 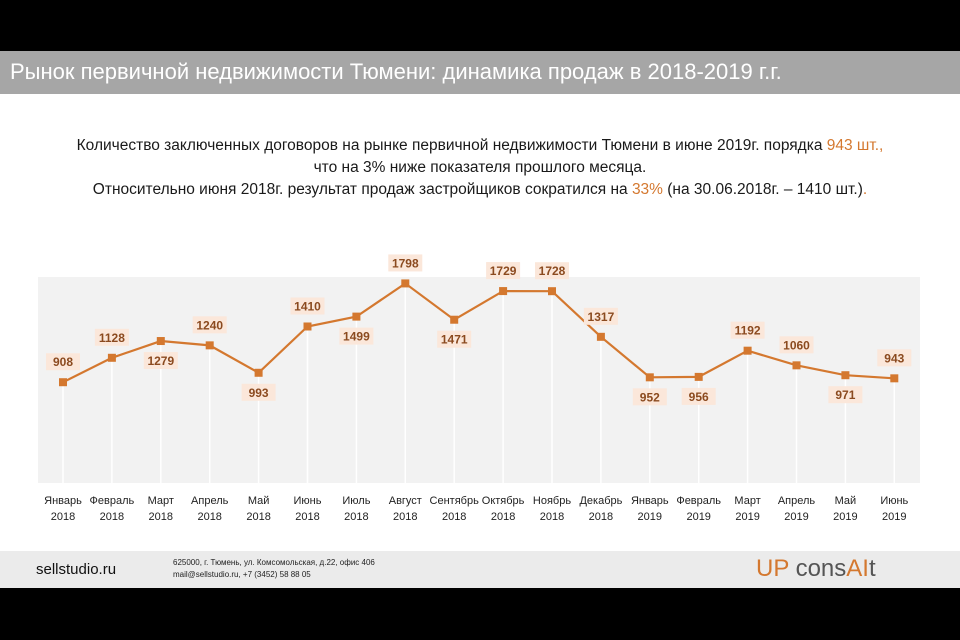 I want to click on data-label: 1240, so click(x=209, y=325).